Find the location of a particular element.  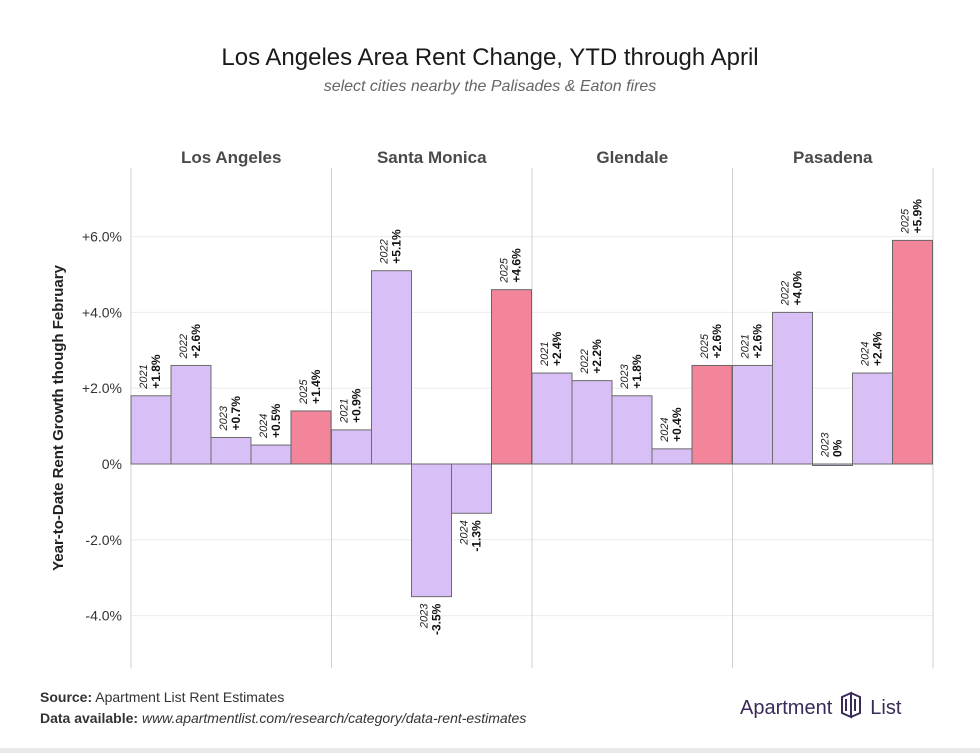

bar-value-label: +5.9% is located at coordinates (918, 216).